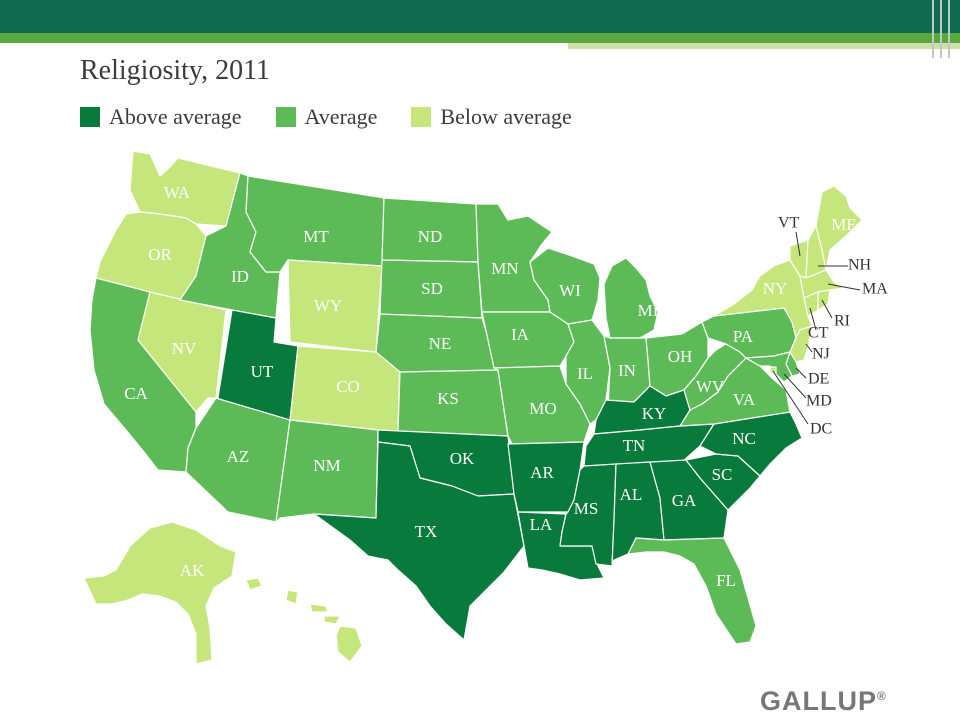 The height and width of the screenshot is (720, 960). What do you see at coordinates (440, 343) in the screenshot?
I see `state-label-NE: NE` at bounding box center [440, 343].